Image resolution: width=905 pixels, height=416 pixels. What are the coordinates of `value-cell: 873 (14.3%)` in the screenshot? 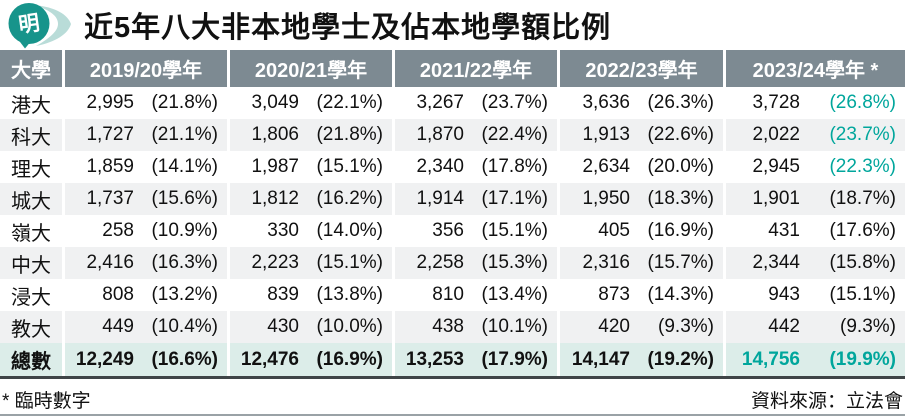 It's located at (640, 295).